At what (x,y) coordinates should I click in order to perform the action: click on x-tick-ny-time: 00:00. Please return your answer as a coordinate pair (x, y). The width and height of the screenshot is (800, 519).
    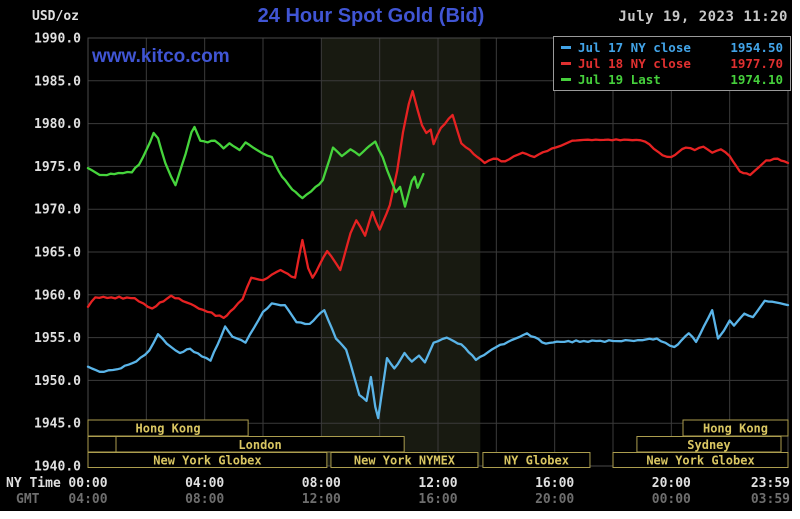
    Looking at the image, I should click on (87, 483).